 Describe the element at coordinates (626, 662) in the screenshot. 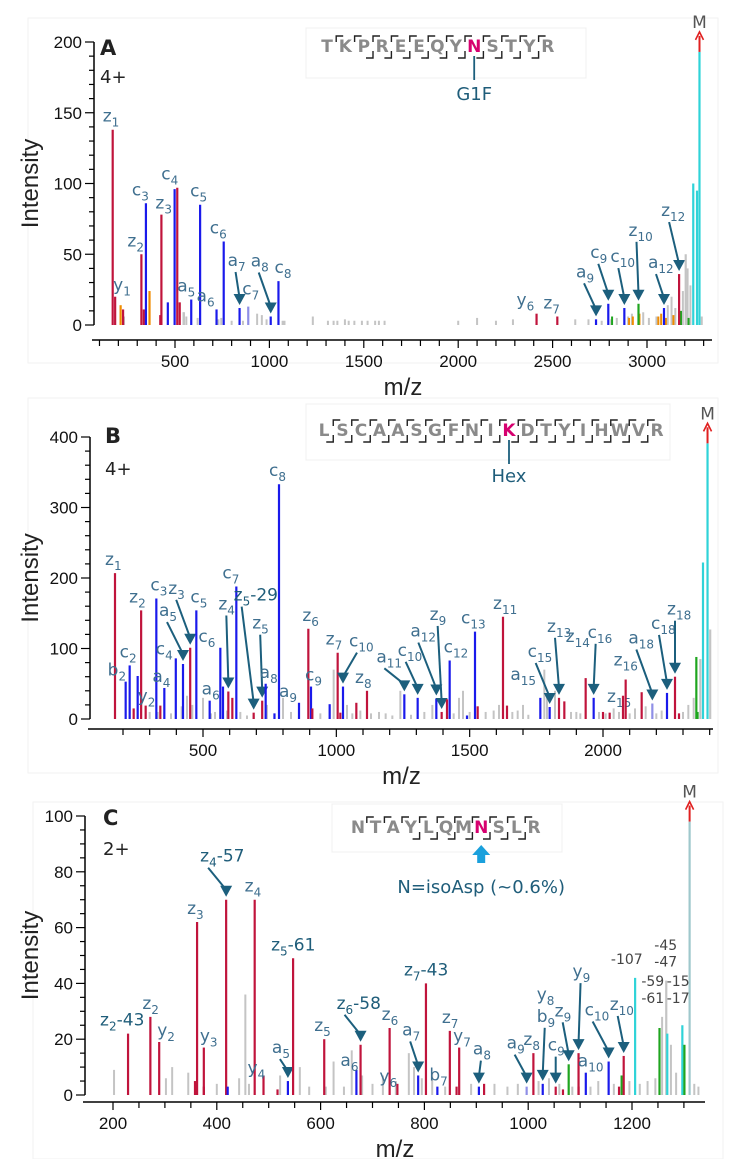

I see `ion-label: z16` at that location.